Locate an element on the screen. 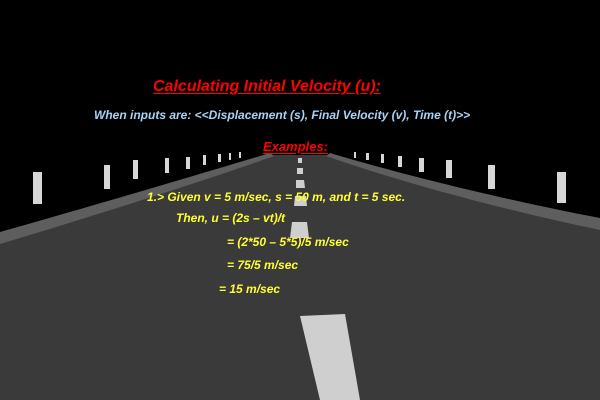  examples-heading: Examples: is located at coordinates (296, 146).